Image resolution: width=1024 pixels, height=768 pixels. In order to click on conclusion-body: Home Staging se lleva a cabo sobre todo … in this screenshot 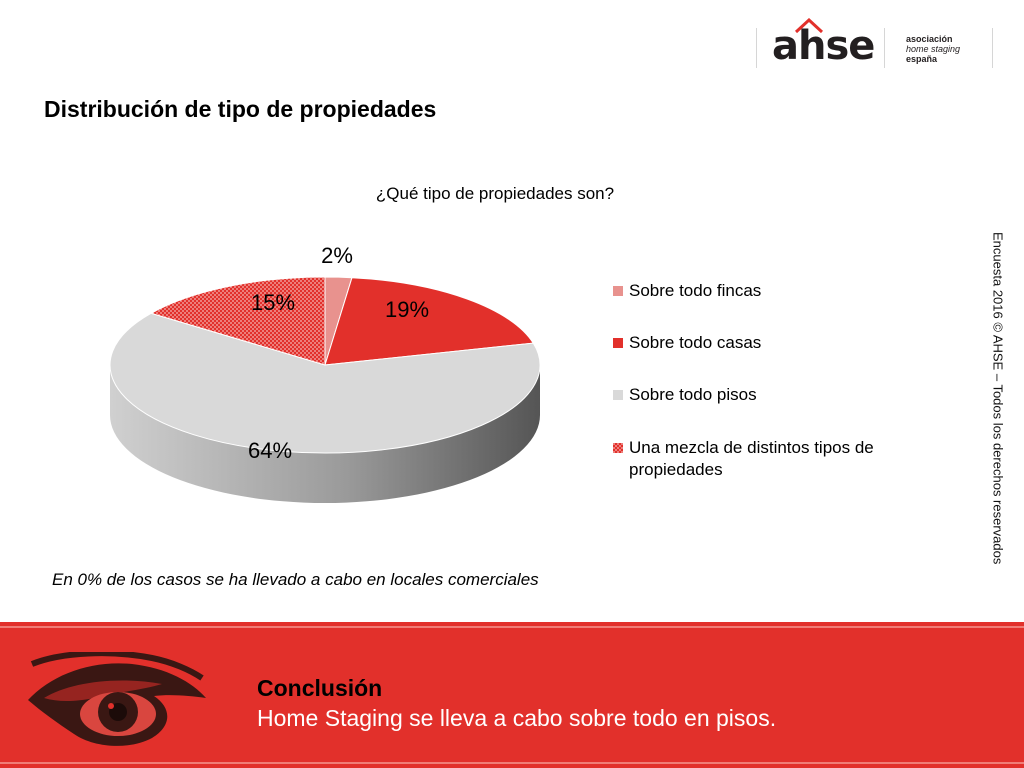, I will do `click(517, 718)`.